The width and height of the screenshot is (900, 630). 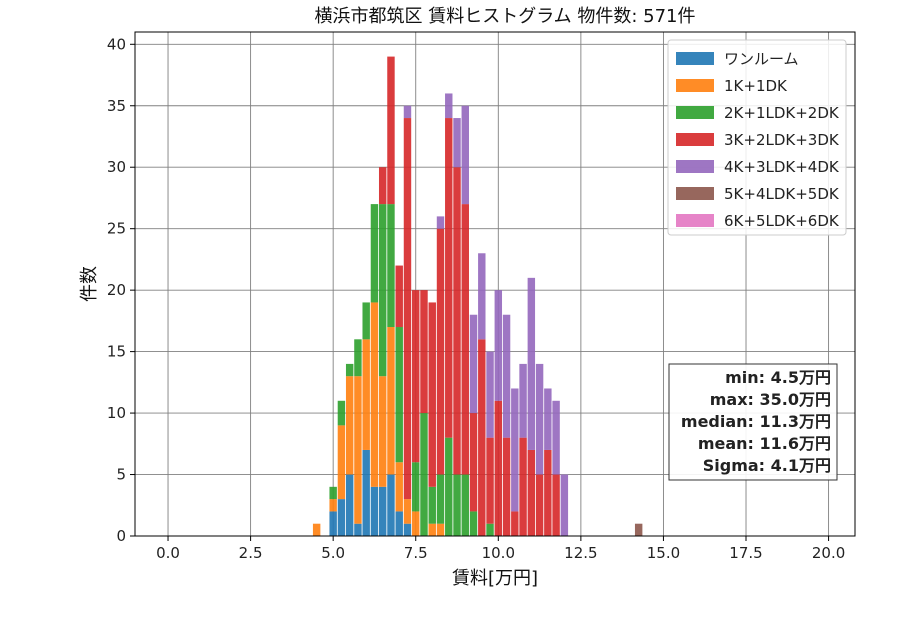 What do you see at coordinates (756, 421) in the screenshot?
I see `stats-line: median: 11.3万円` at bounding box center [756, 421].